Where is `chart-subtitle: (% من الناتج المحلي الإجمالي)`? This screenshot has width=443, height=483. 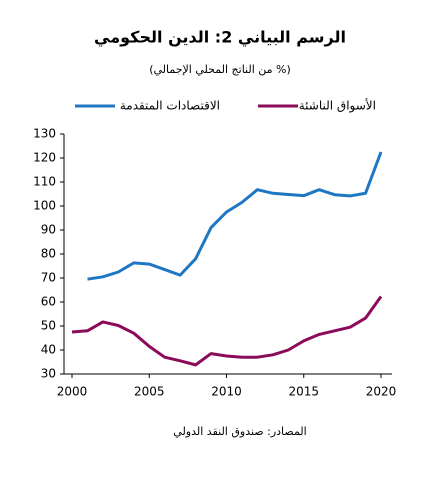
chart-subtitle: (% من الناتج المحلي الإجمالي) is located at coordinates (220, 69).